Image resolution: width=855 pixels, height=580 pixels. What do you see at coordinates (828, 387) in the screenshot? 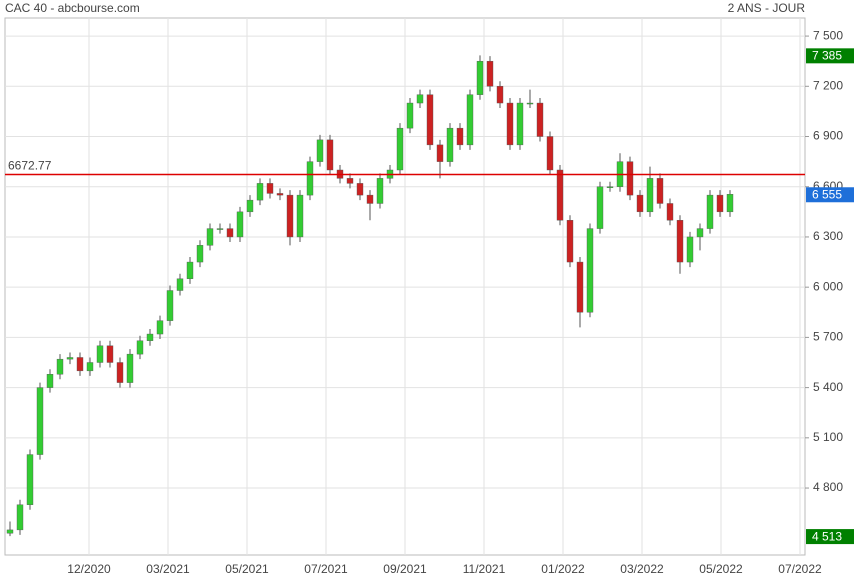
I see `y-tick-label: 5 400` at bounding box center [828, 387].